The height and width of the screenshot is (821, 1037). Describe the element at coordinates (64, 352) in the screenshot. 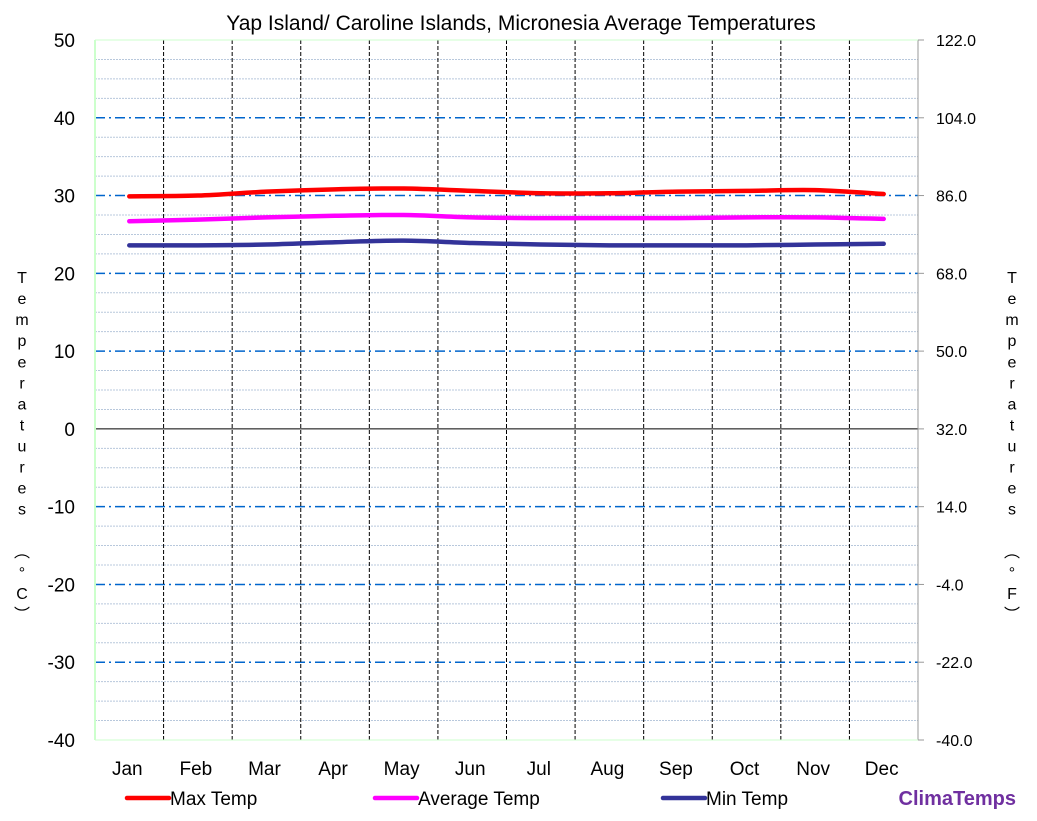

I see `y-tick-label: 10` at that location.